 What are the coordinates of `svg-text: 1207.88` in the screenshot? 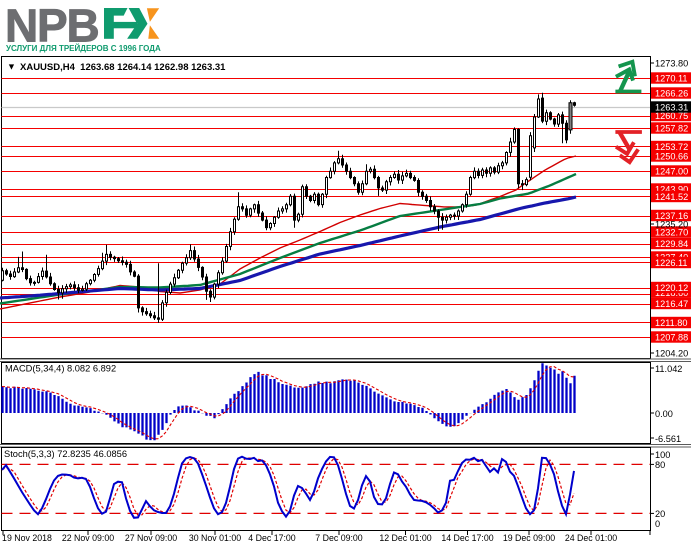 It's located at (671, 338).